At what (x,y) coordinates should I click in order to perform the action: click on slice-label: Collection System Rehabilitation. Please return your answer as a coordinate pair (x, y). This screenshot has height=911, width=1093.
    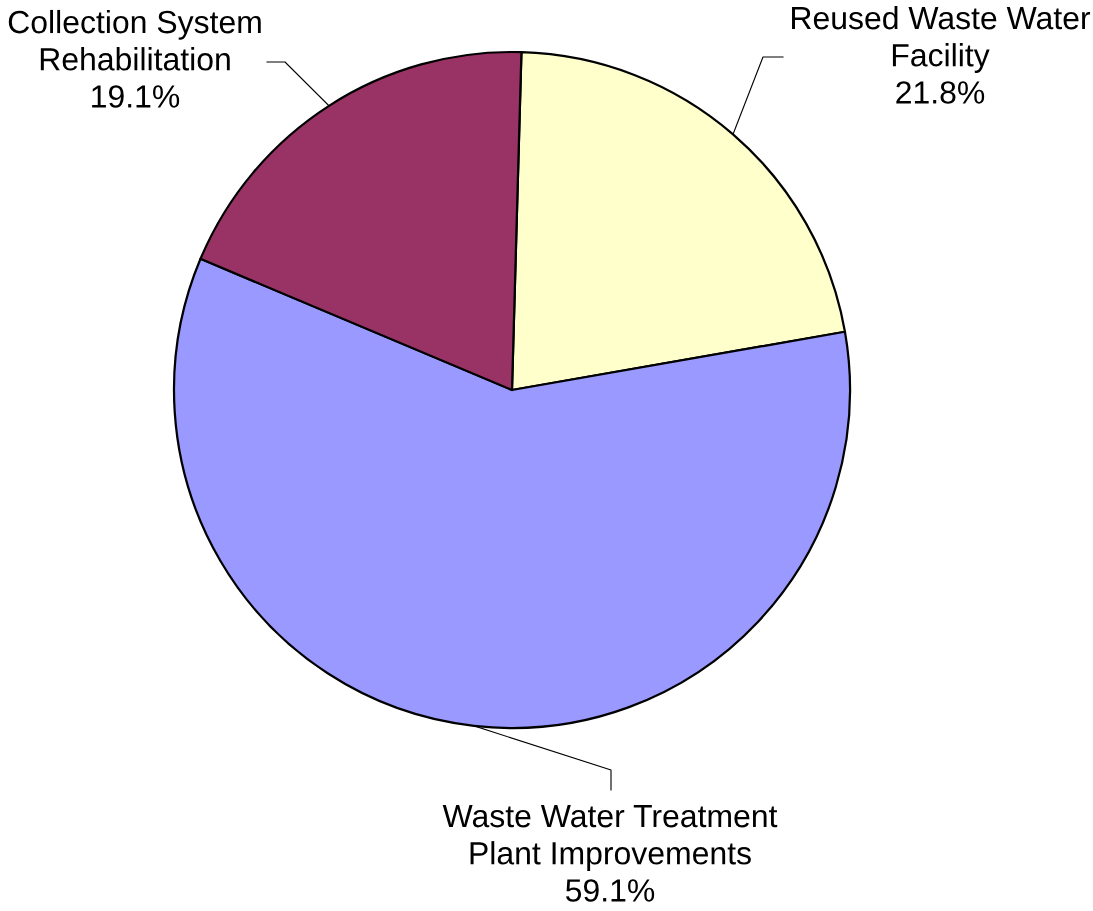
    Looking at the image, I should click on (134, 40).